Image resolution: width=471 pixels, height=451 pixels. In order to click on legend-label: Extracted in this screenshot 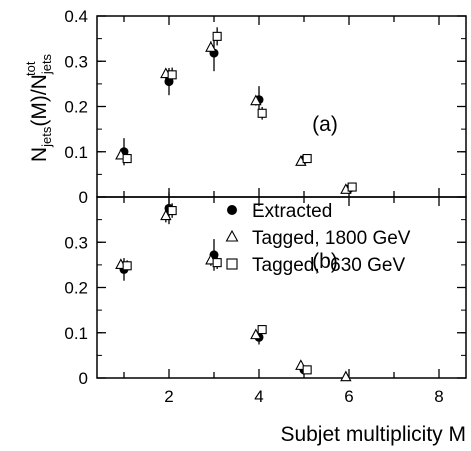, I will do `click(292, 211)`.